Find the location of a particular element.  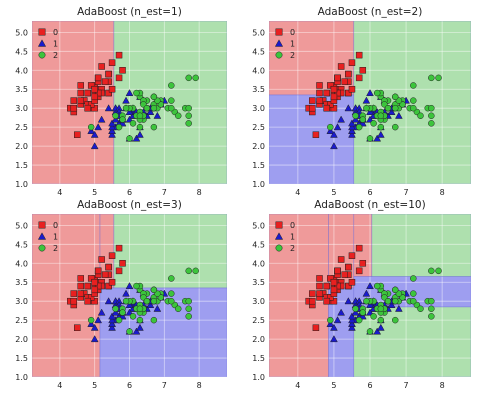

y-tick-label: 5.0 is located at coordinates (21, 32).